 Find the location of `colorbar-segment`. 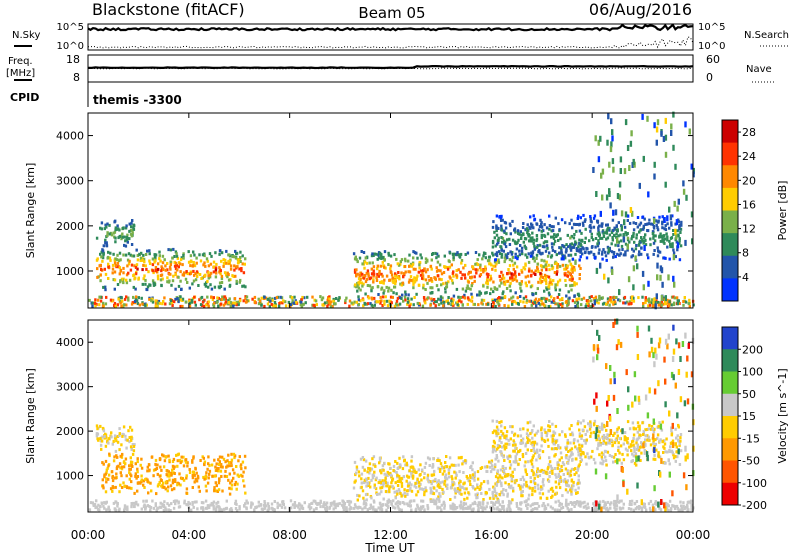

colorbar-segment is located at coordinates (730, 267).